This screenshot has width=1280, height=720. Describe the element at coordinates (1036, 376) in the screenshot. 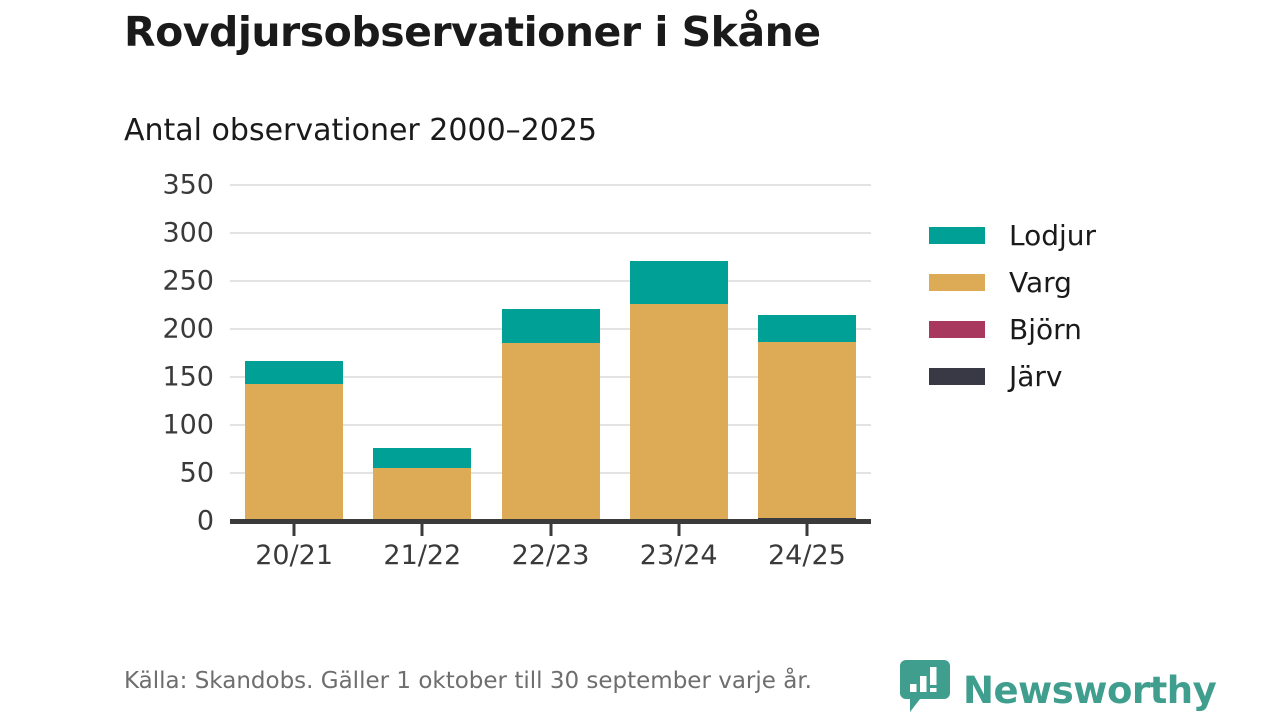

I see `legend-label: Järv` at that location.